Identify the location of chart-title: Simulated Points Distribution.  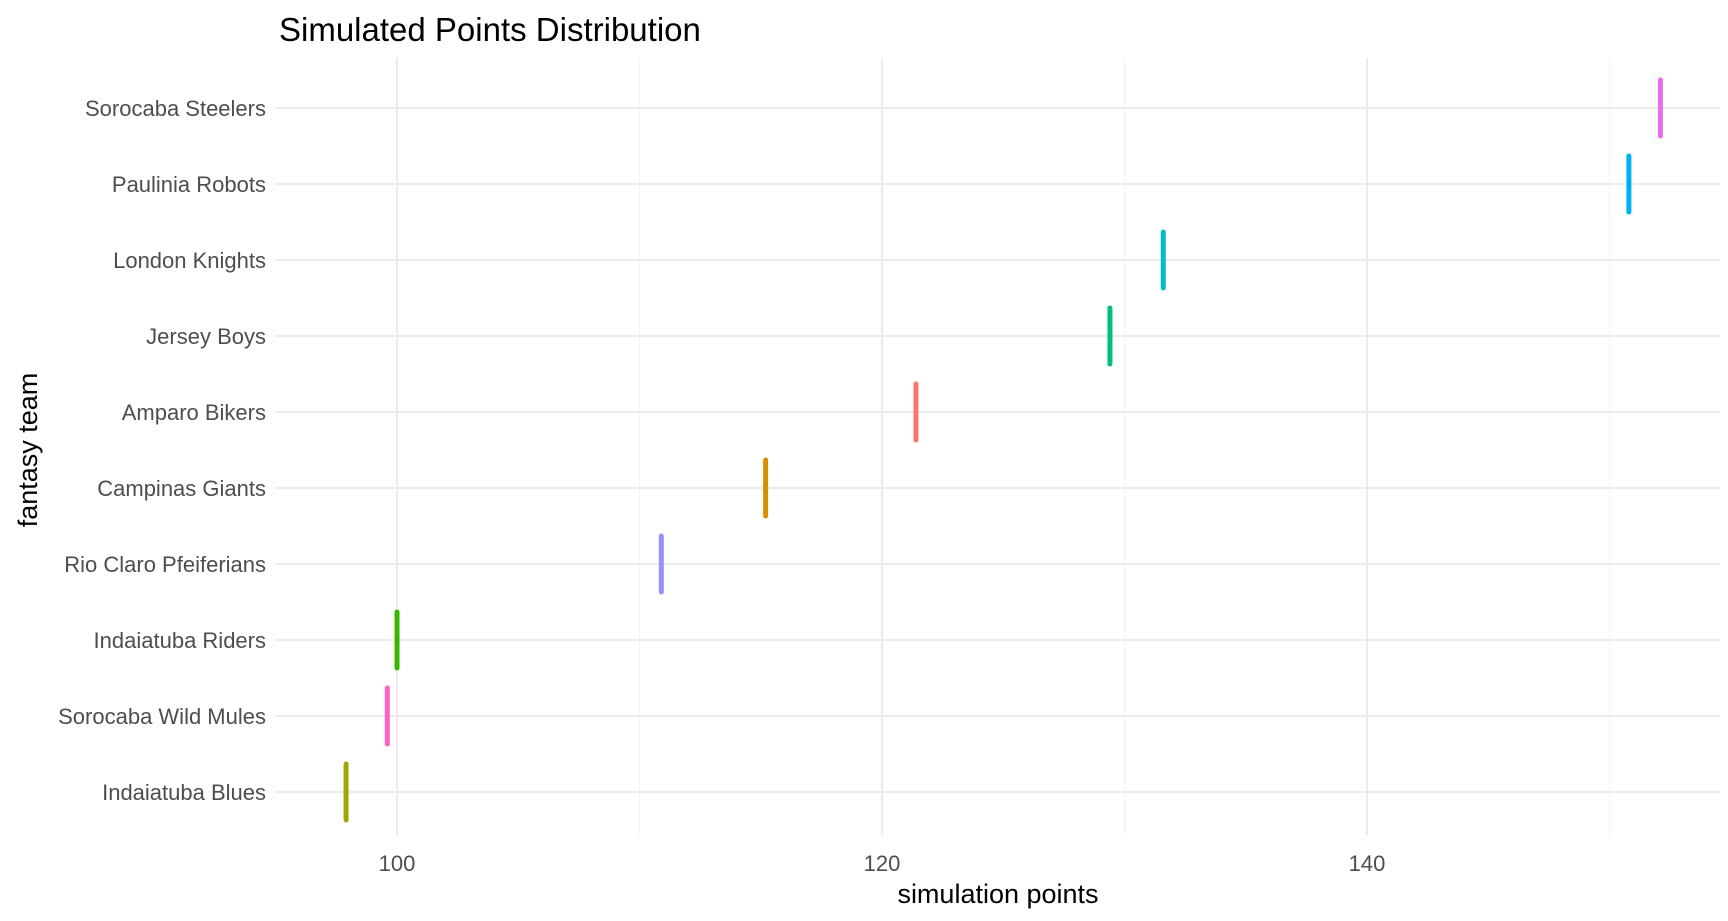
(490, 29).